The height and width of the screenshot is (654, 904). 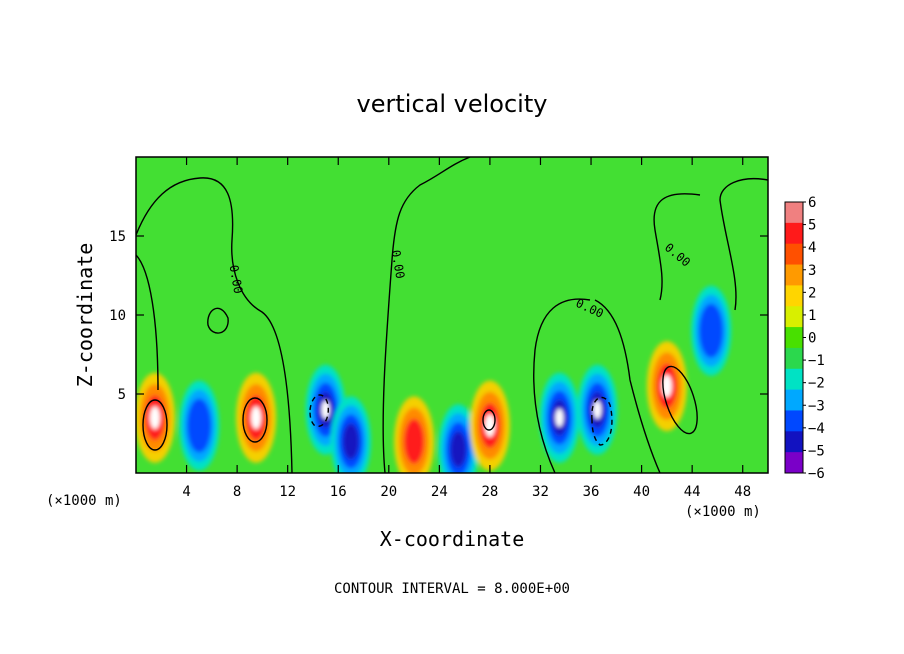 I want to click on chart-title: vertical velocity, so click(x=452, y=104).